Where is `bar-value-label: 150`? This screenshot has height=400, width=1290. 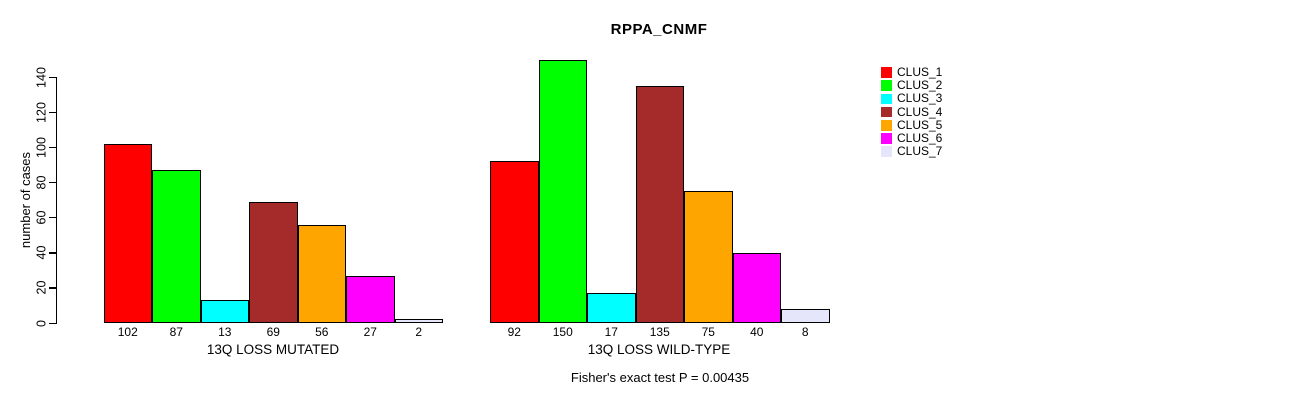 bar-value-label: 150 is located at coordinates (562, 332).